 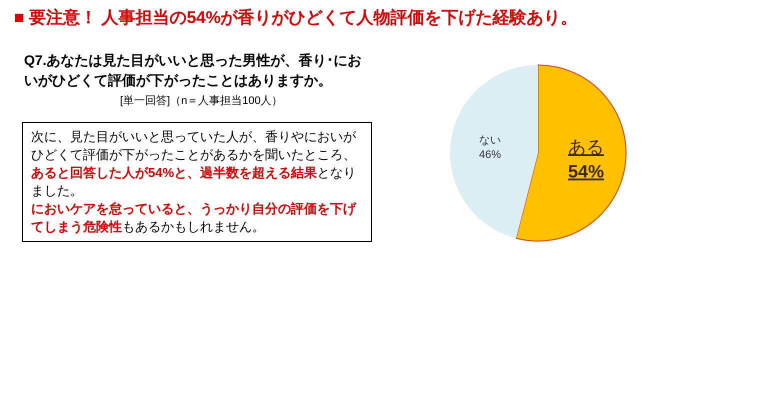 What do you see at coordinates (586, 172) in the screenshot?
I see `data-label: 54%` at bounding box center [586, 172].